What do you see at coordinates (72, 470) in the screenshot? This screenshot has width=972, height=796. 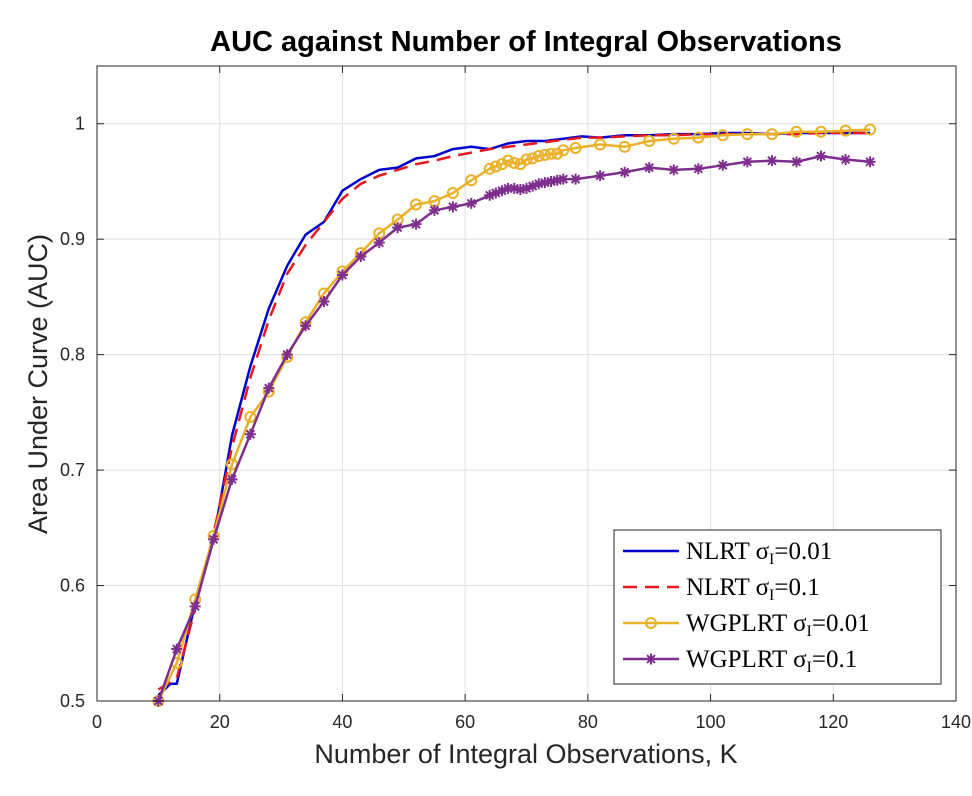 I see `y-tick-label: 0.7` at bounding box center [72, 470].